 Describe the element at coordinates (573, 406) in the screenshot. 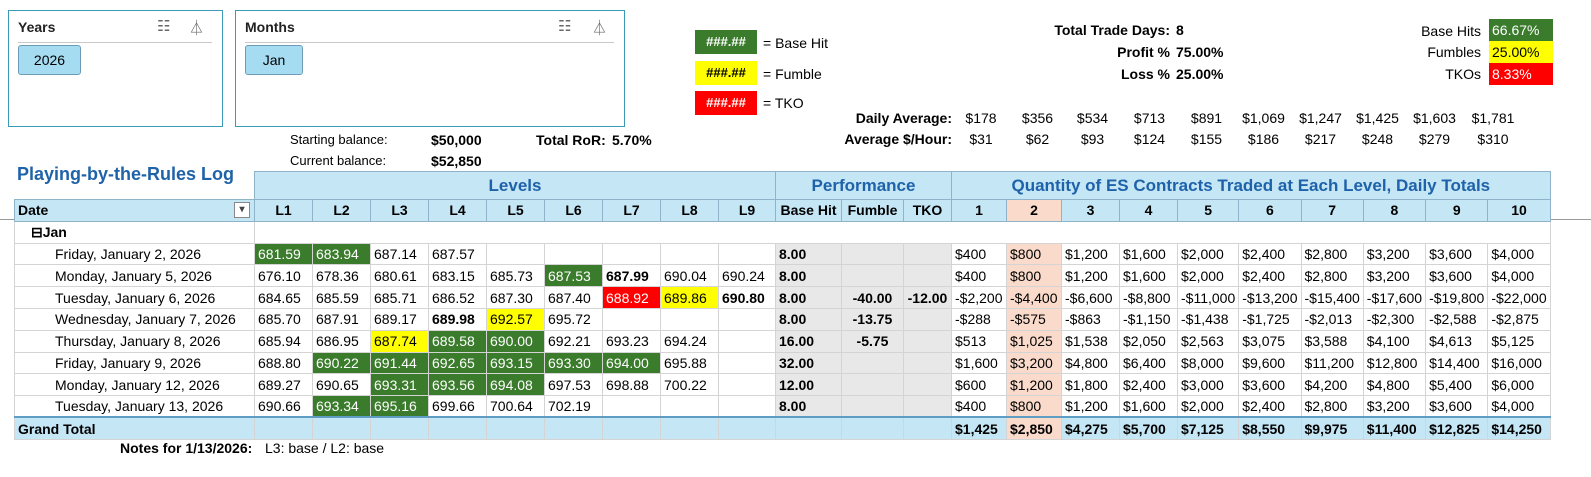

I see `level-cell: 702.19` at that location.